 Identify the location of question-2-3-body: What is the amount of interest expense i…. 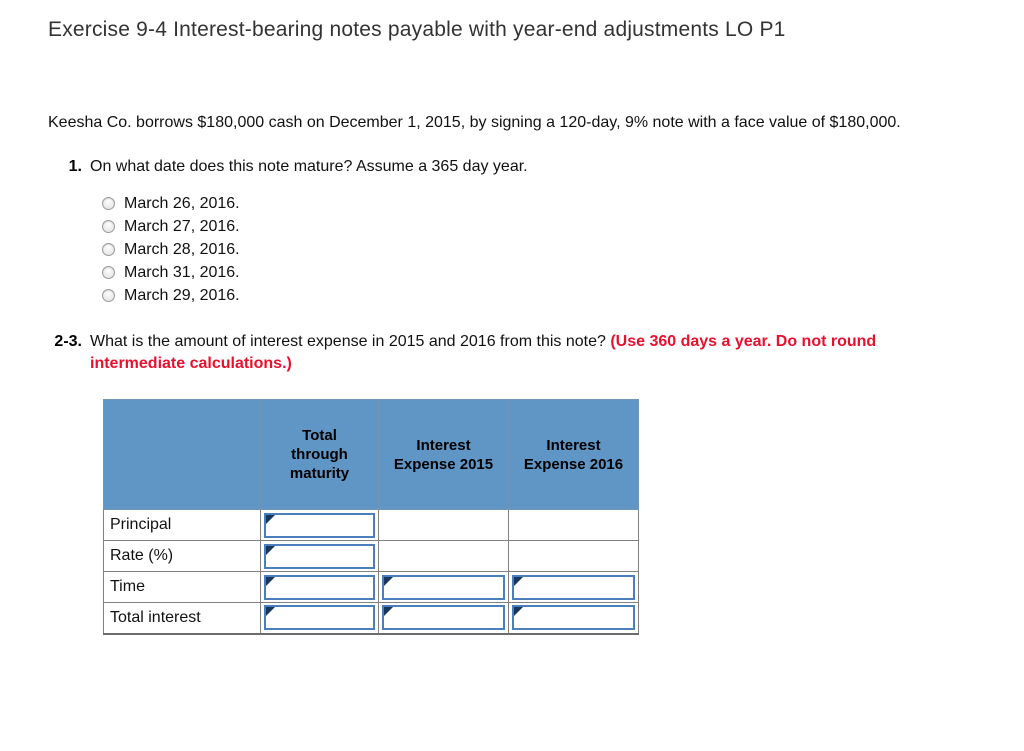
(504, 353).